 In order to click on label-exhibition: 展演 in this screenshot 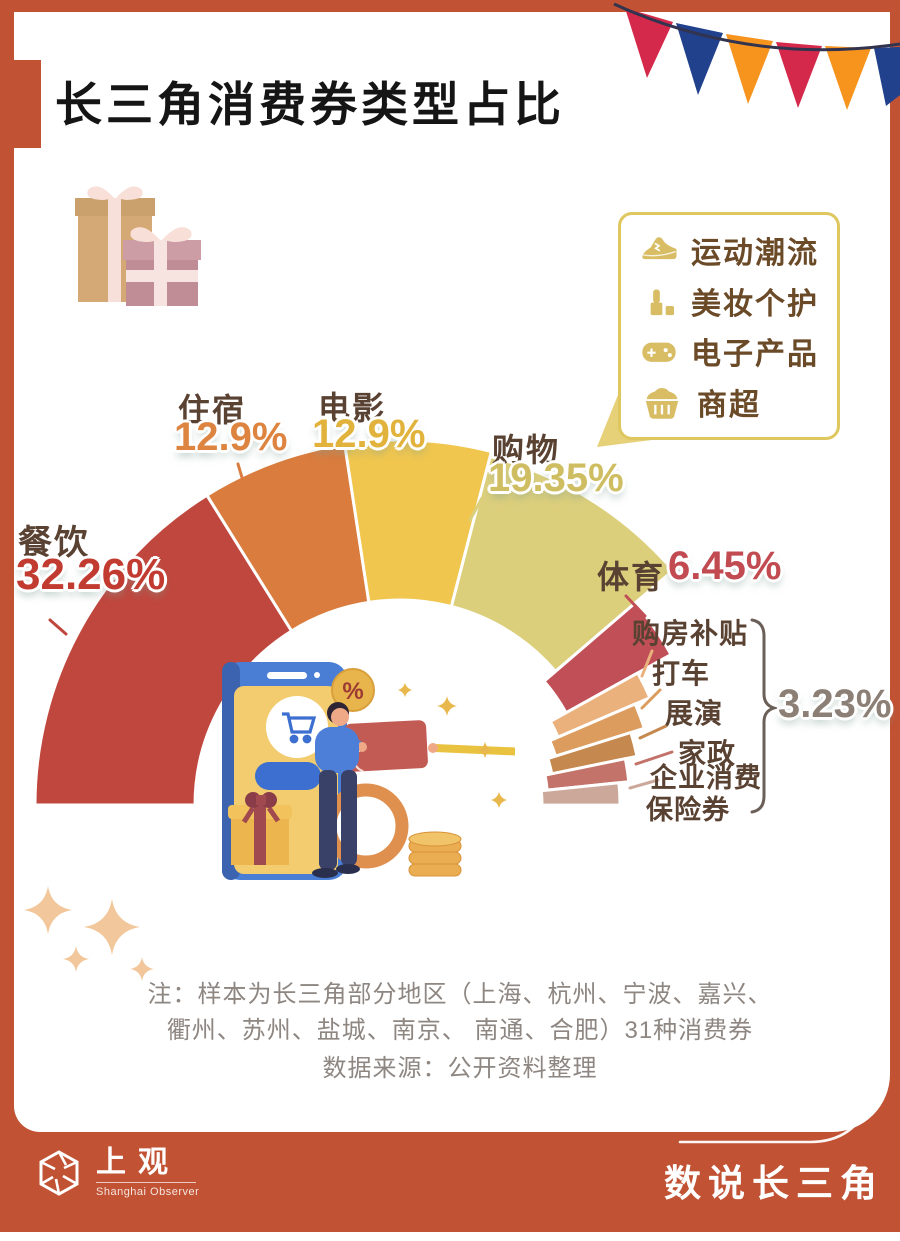, I will do `click(694, 713)`.